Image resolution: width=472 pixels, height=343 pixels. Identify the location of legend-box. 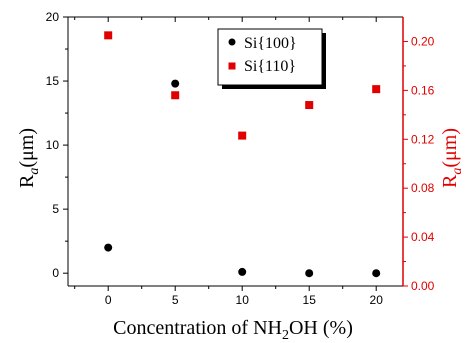
(270, 57).